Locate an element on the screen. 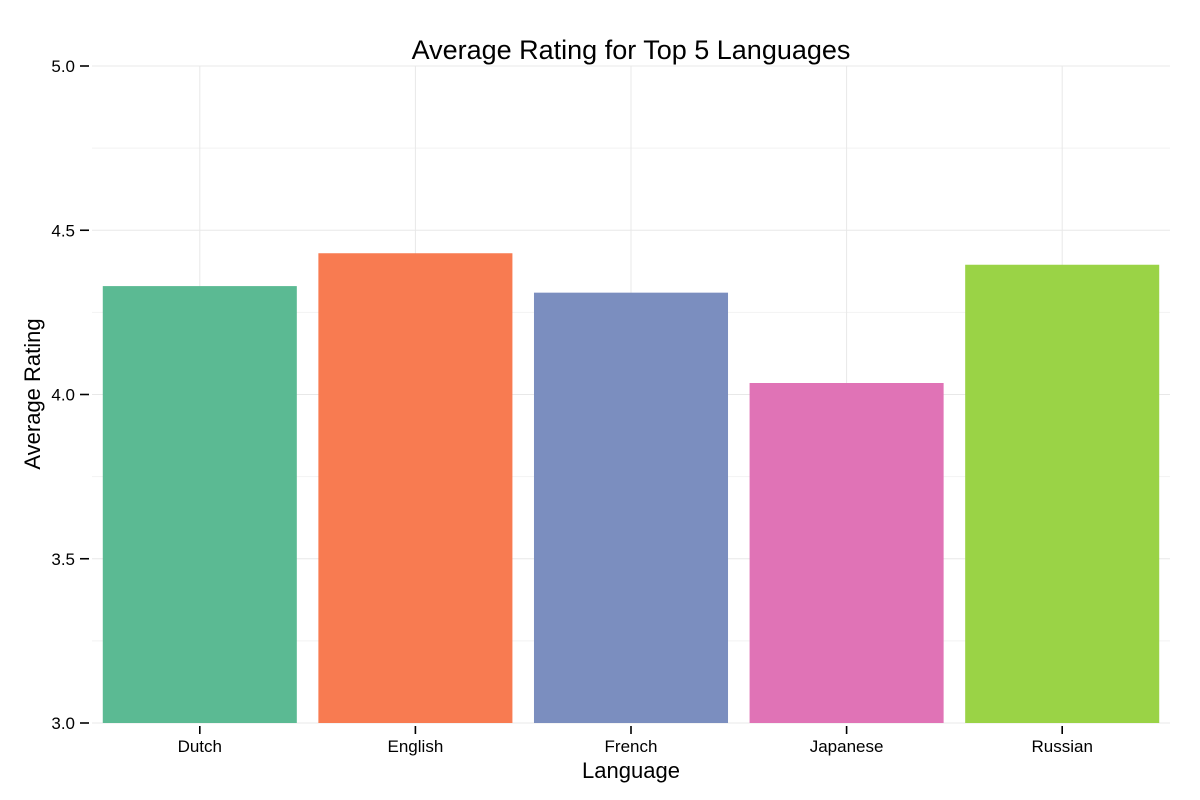  y-tick-label: 4.5 is located at coordinates (63, 230).